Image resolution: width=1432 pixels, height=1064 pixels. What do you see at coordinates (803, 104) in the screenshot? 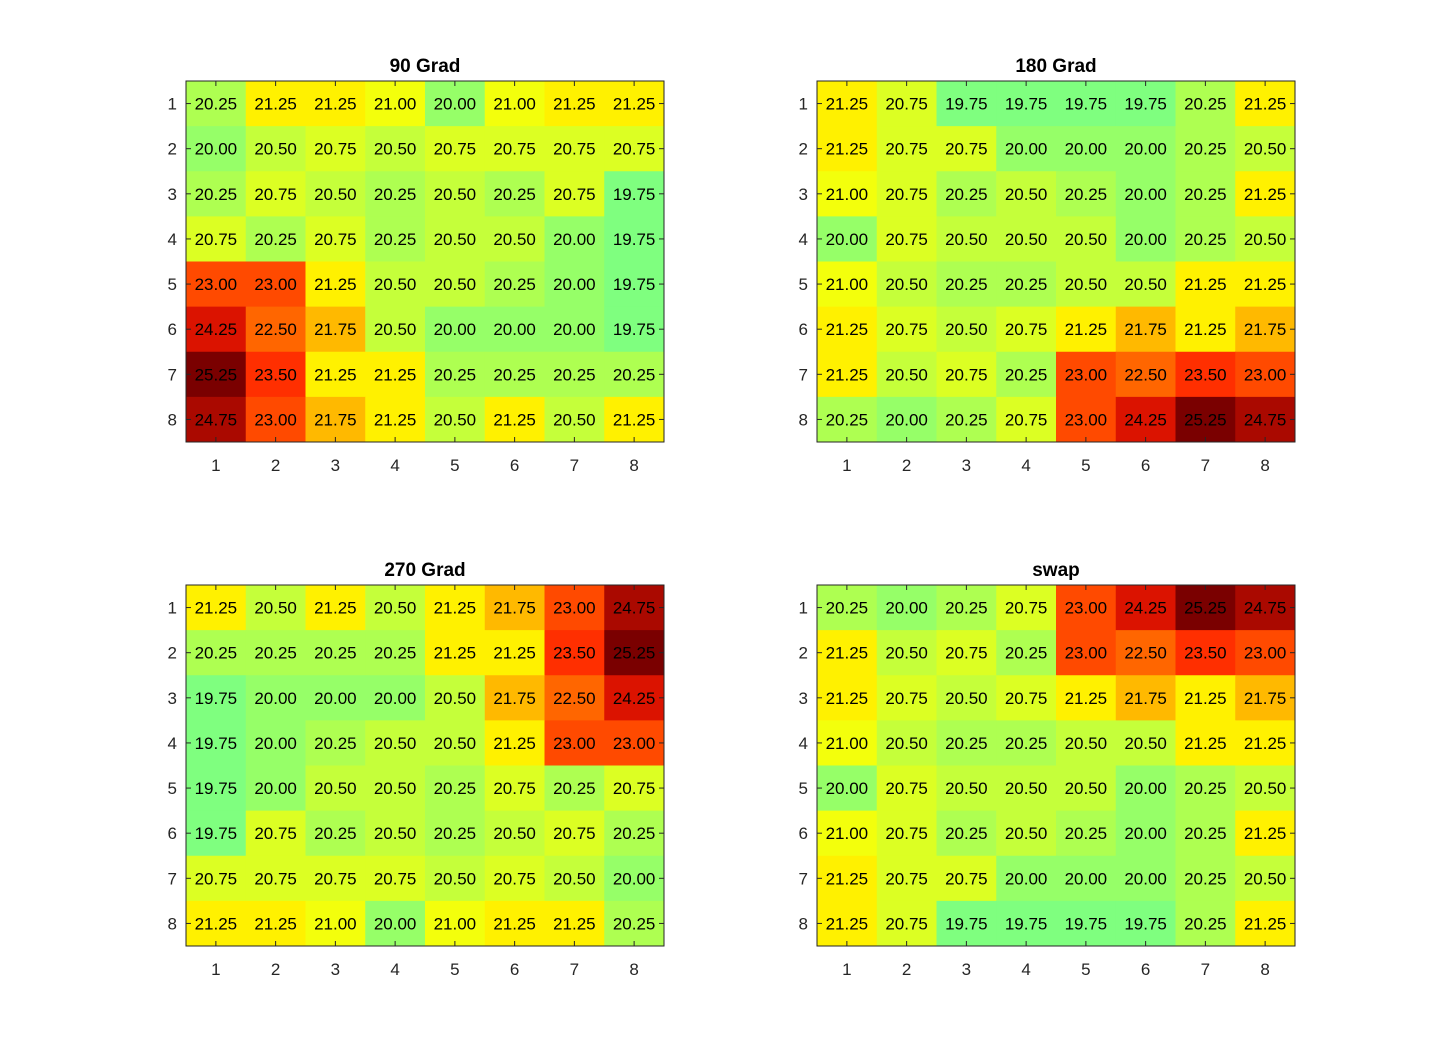
I see `y-tick-label: 1` at bounding box center [803, 104].